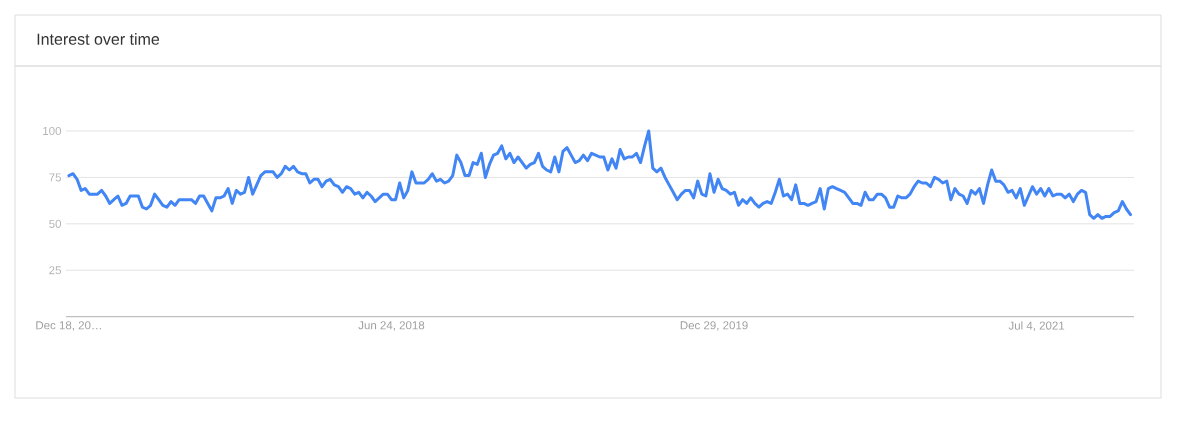  What do you see at coordinates (98, 39) in the screenshot?
I see `chart-title: Interest over time` at bounding box center [98, 39].